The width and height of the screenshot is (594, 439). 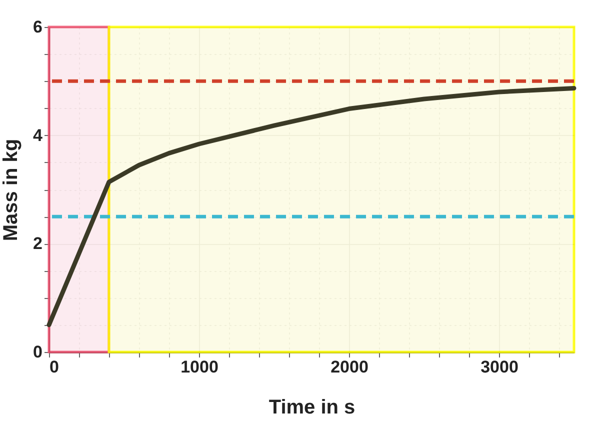 I want to click on x-tick-label: 2000, so click(x=349, y=367).